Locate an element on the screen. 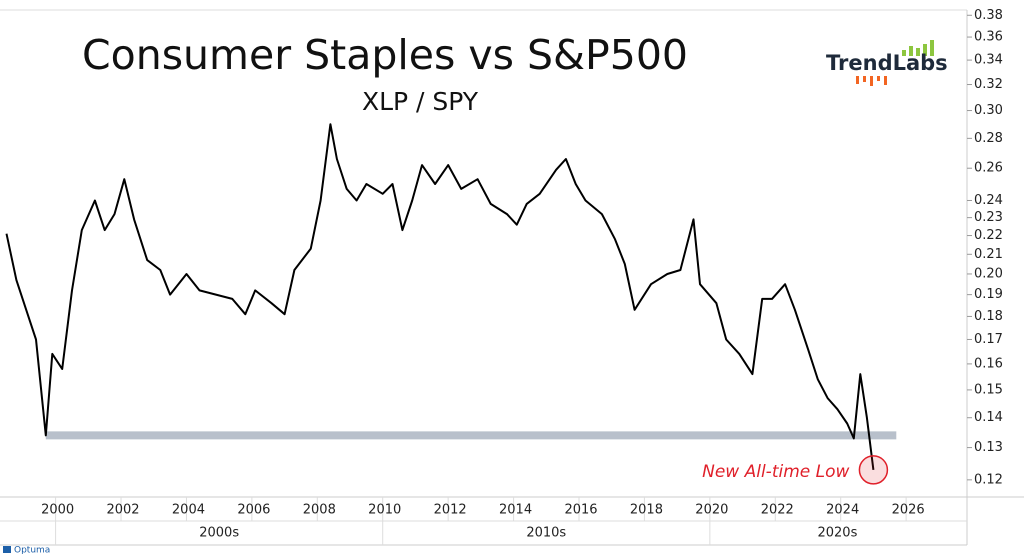  y-tick-label: 0.36 is located at coordinates (988, 37).